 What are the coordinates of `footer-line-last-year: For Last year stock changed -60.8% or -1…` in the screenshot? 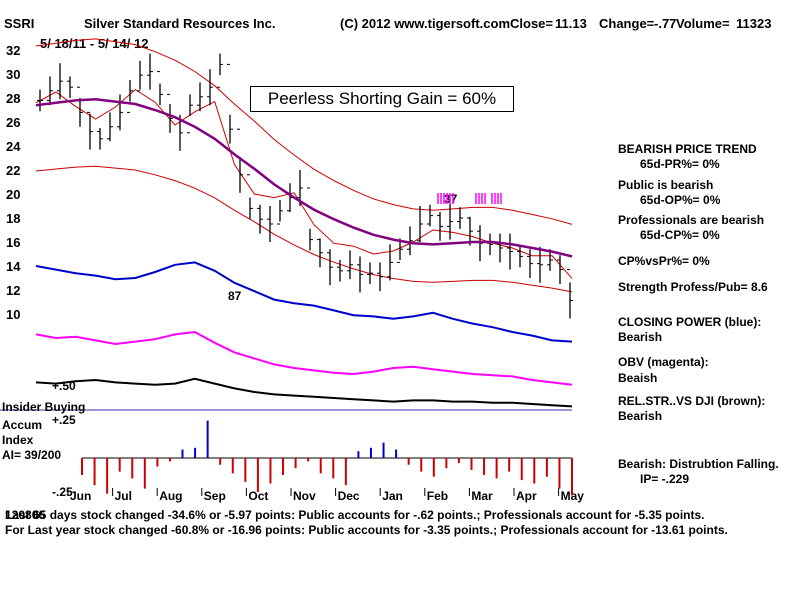 It's located at (366, 530).